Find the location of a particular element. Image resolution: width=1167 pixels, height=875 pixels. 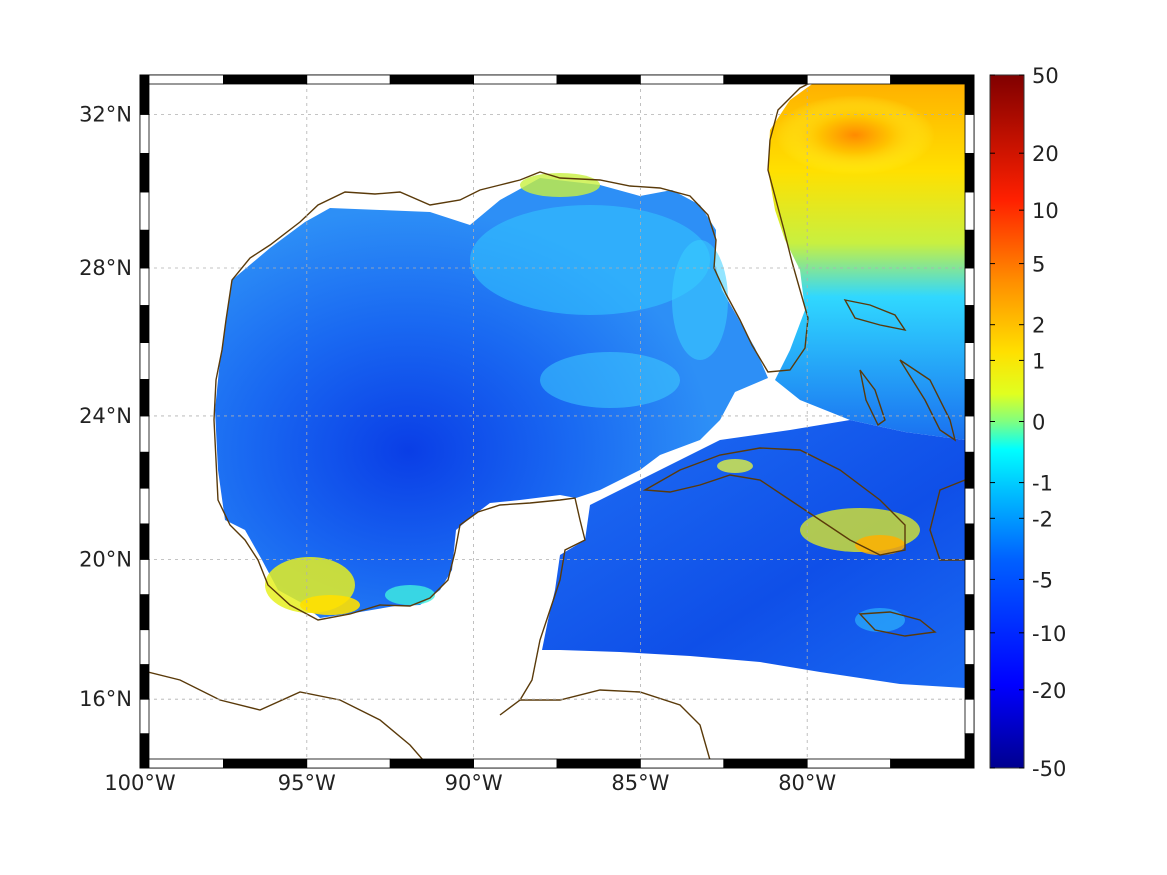

lat-tick-label: 24°N is located at coordinates (105, 416).